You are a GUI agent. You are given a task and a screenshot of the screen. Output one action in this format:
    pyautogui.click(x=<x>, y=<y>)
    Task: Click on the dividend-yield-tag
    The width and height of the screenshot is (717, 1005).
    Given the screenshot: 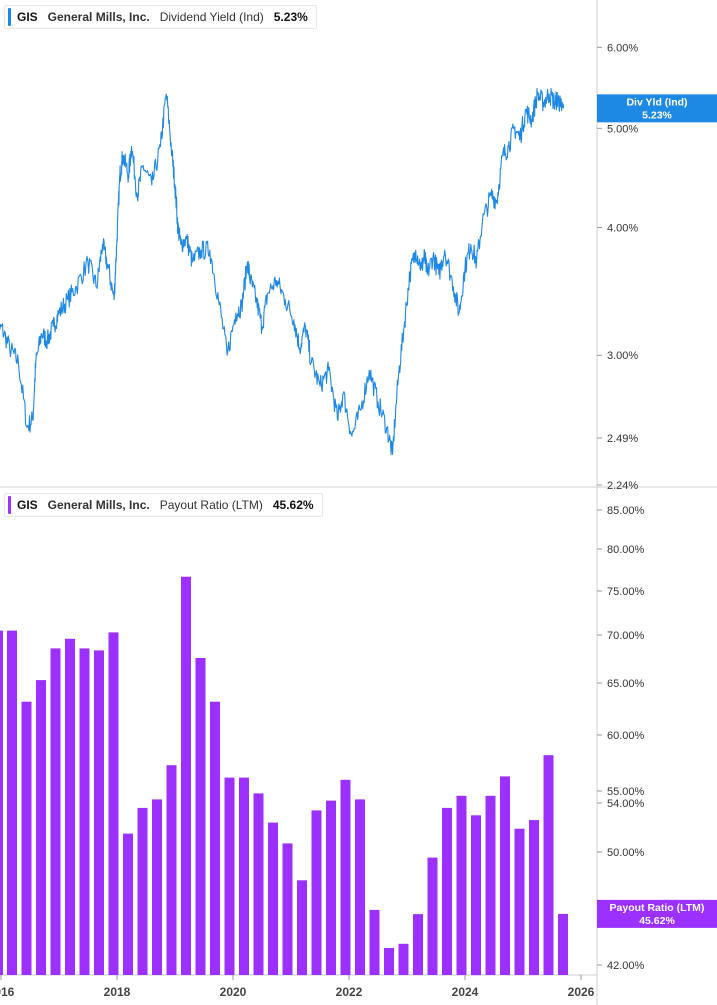 What is the action you would take?
    pyautogui.click(x=657, y=108)
    